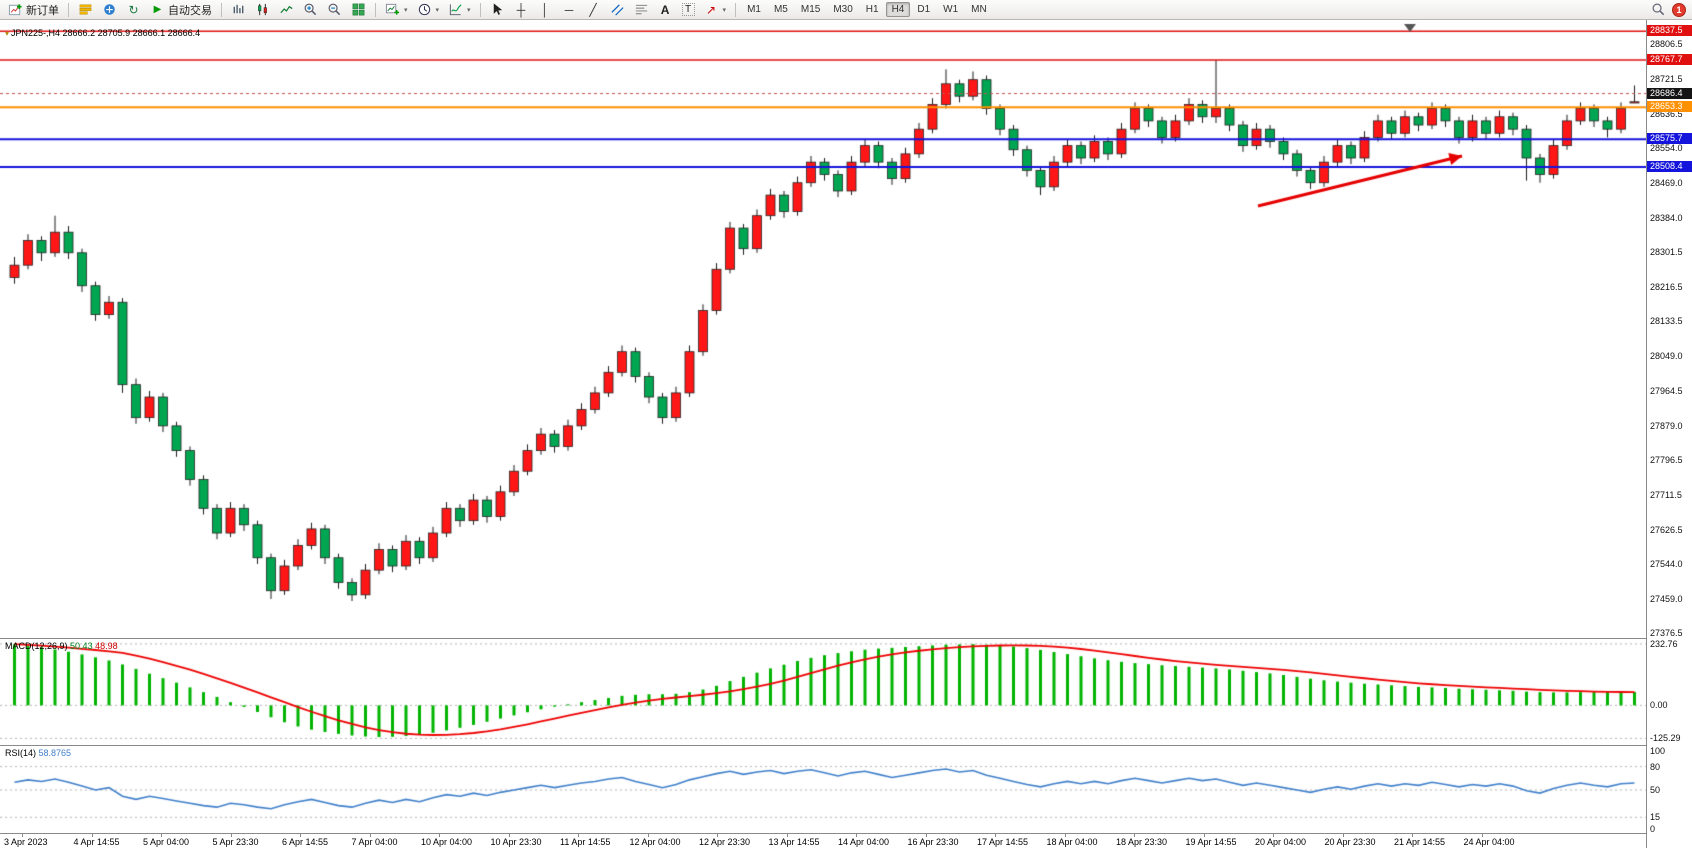 The image size is (1692, 848). I want to click on price-axis-label: 27711.5, so click(1666, 495).